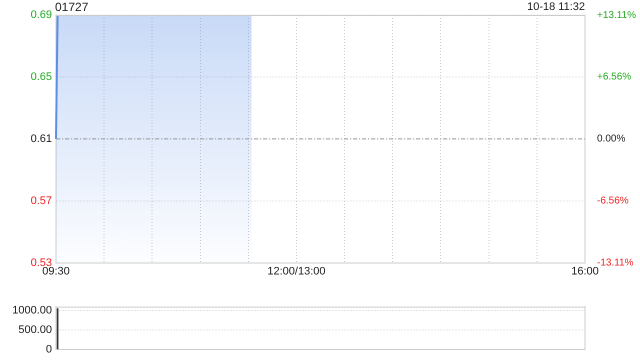  Describe the element at coordinates (614, 77) in the screenshot. I see `y2-tick-label: +6.56%` at that location.